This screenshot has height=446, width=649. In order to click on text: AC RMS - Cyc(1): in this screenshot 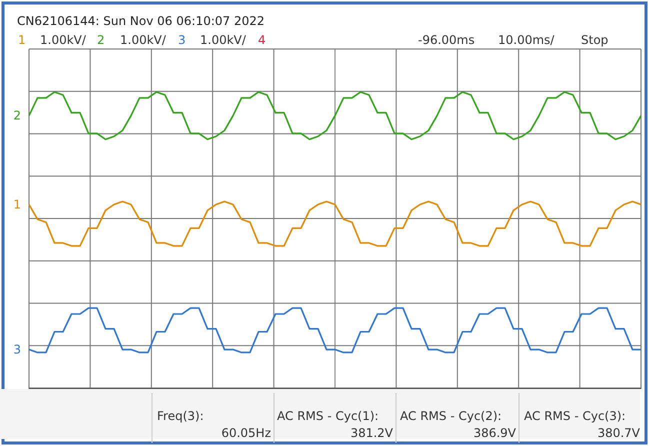, I will do `click(328, 416)`.